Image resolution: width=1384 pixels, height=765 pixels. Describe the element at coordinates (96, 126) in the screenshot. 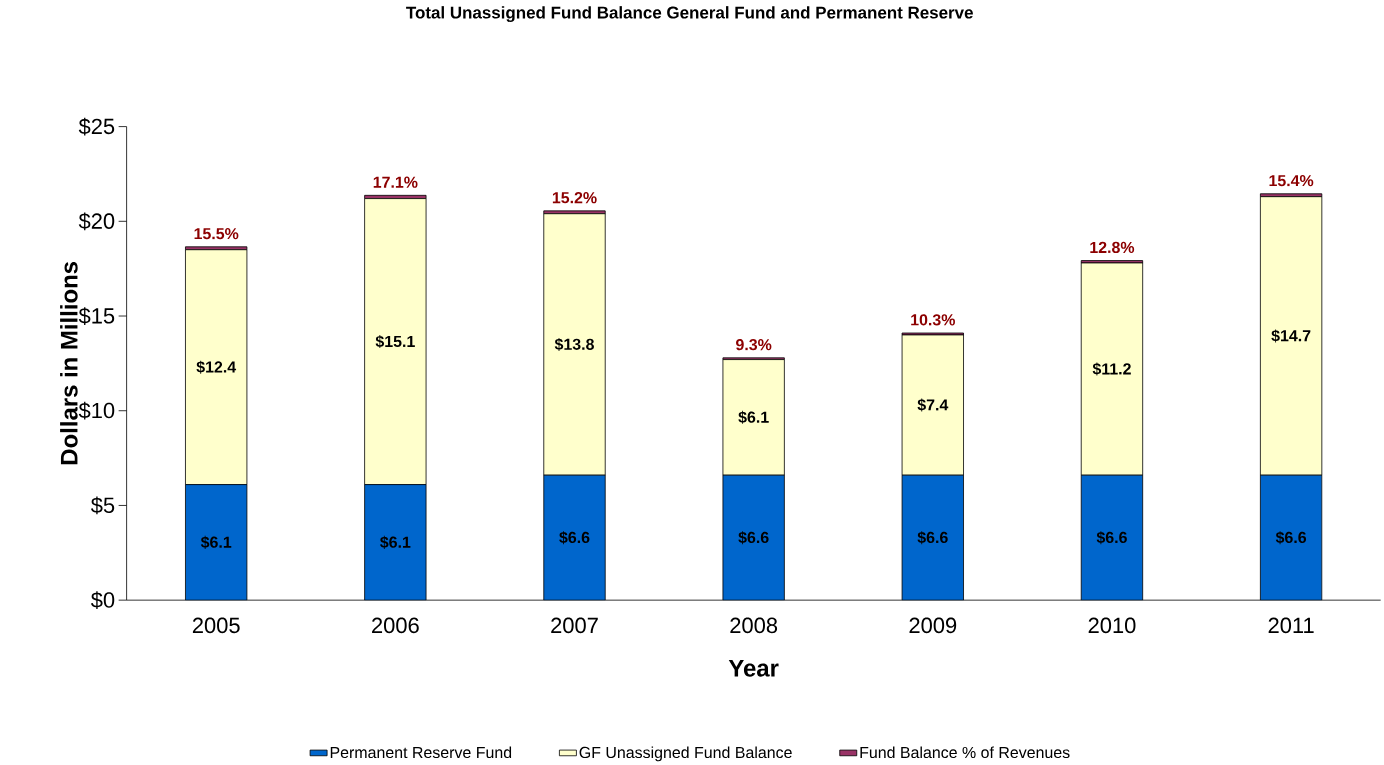

I see `y-tick-label: $25` at that location.